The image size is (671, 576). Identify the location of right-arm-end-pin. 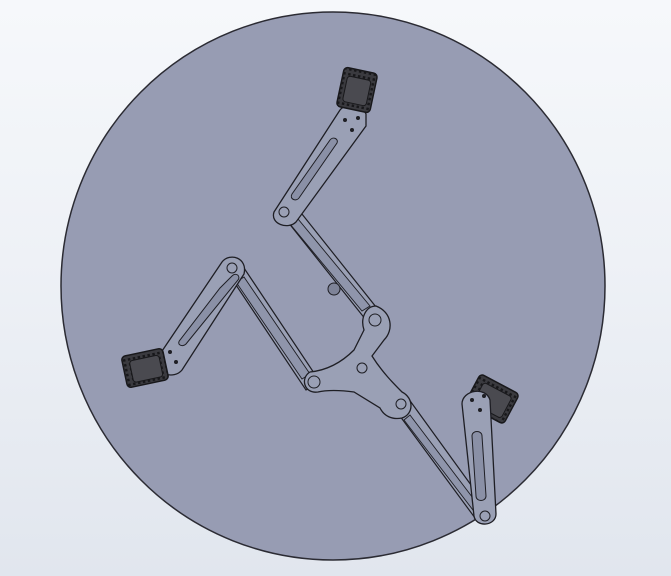
(485, 516).